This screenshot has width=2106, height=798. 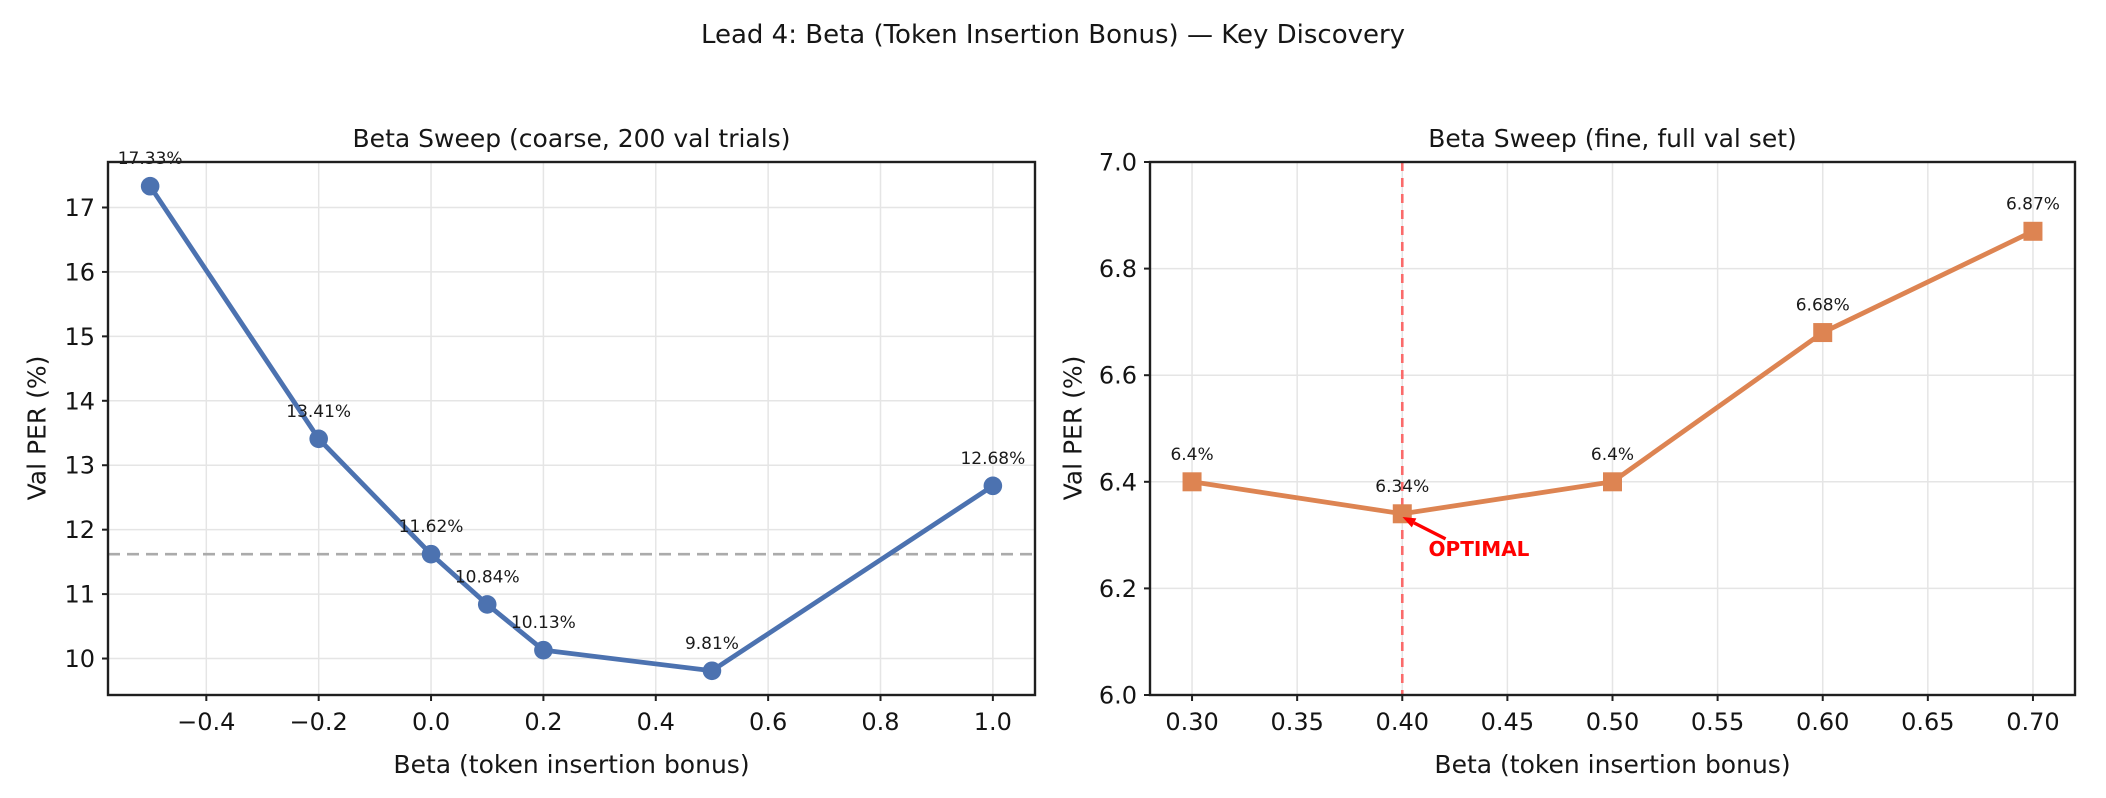 I want to click on svg-text: 0.45, so click(x=1507, y=722).